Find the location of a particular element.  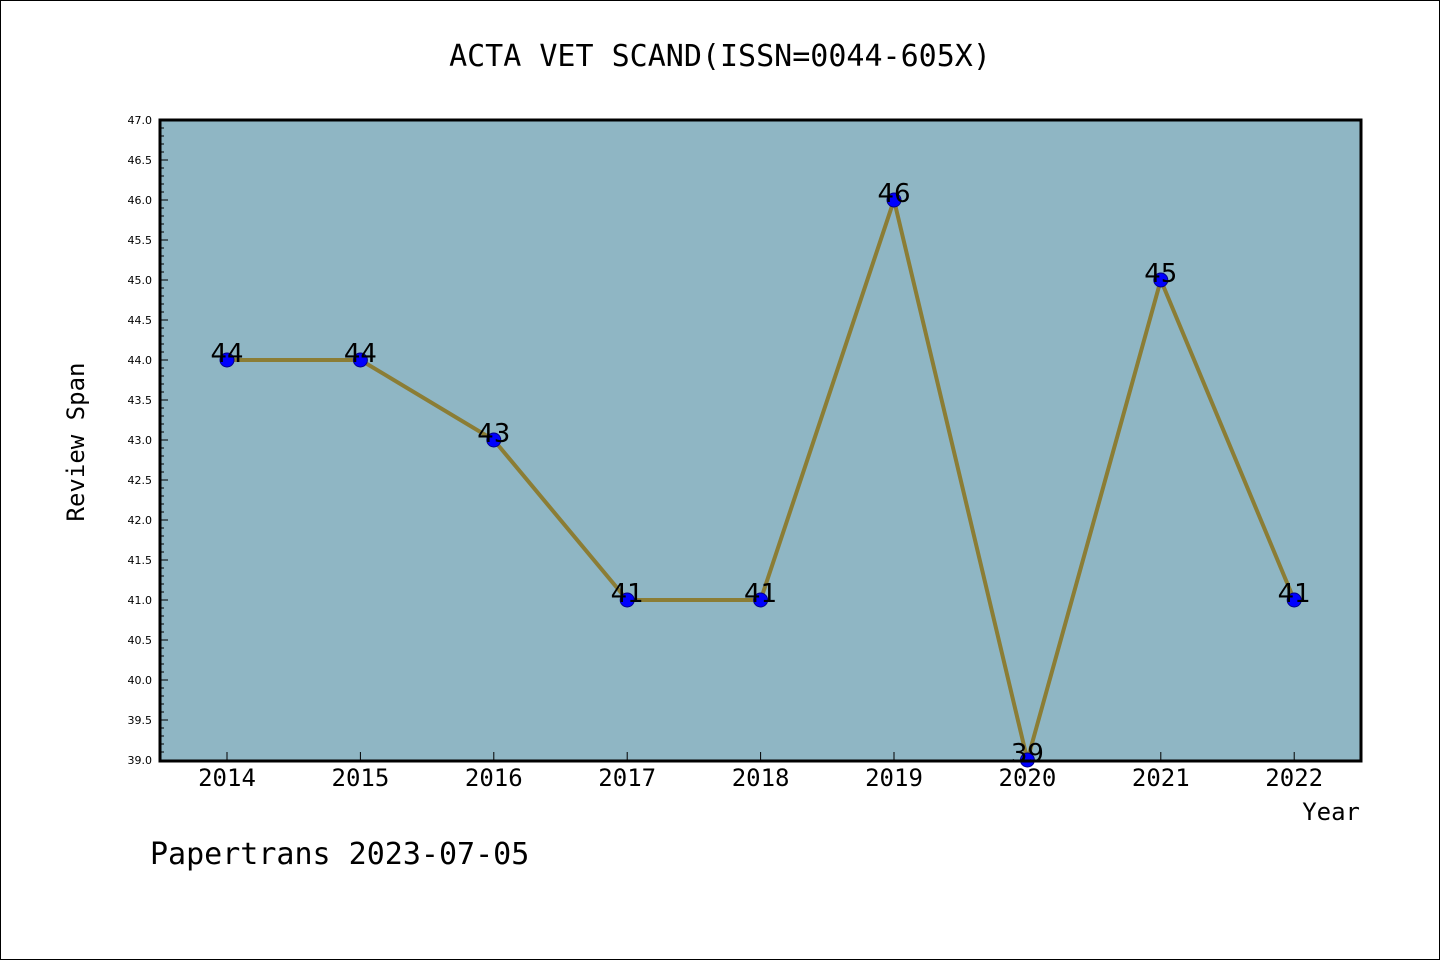

y-tick-label: 44.5 is located at coordinates (140, 320).